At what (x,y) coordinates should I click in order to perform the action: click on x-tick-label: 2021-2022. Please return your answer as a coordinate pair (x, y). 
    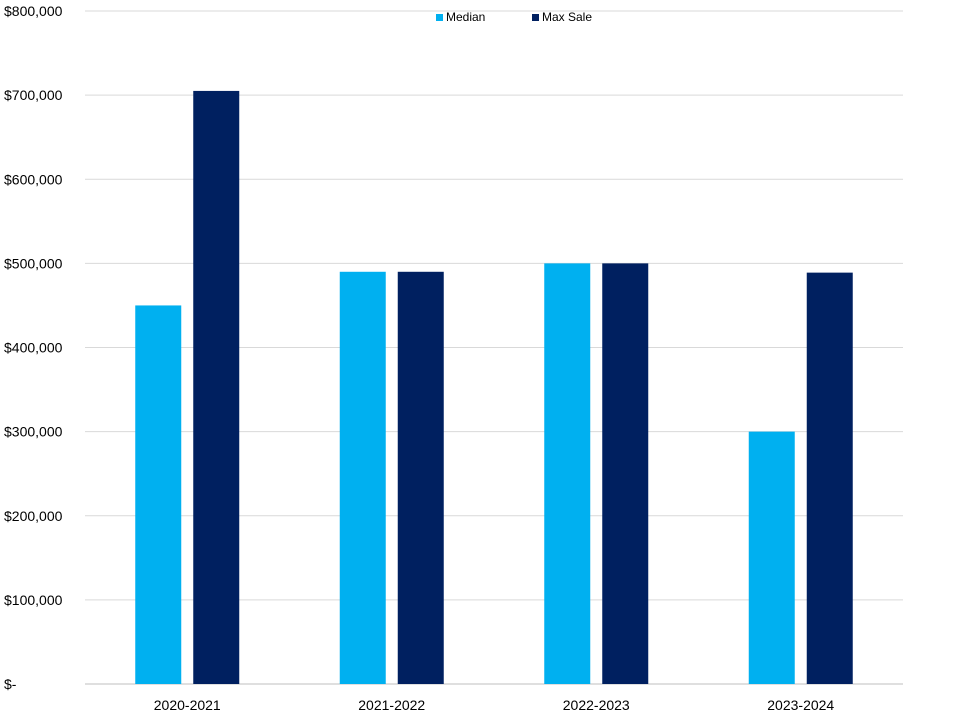
    Looking at the image, I should click on (391, 705).